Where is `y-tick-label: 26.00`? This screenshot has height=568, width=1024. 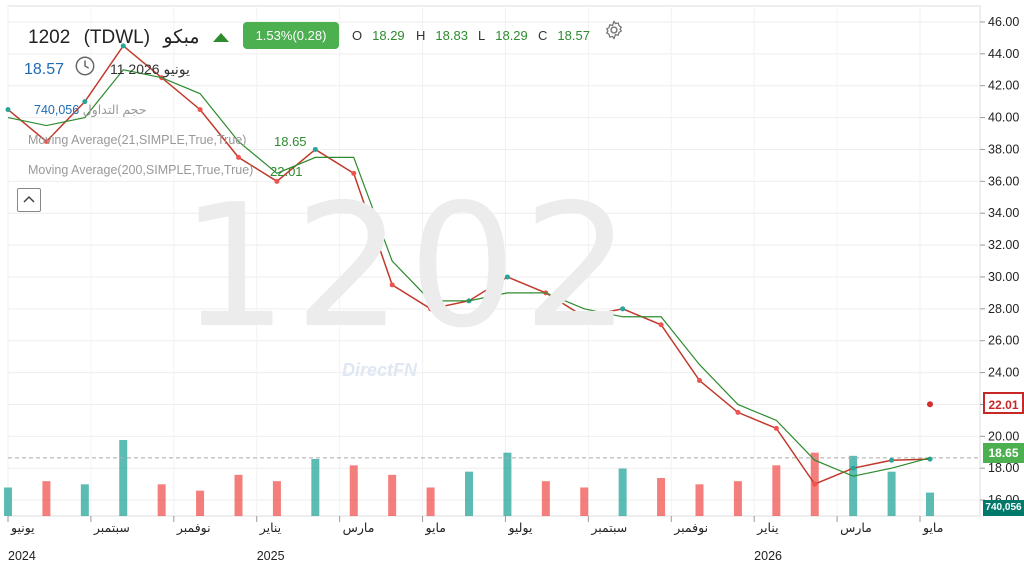
y-tick-label: 26.00 is located at coordinates (1003, 341).